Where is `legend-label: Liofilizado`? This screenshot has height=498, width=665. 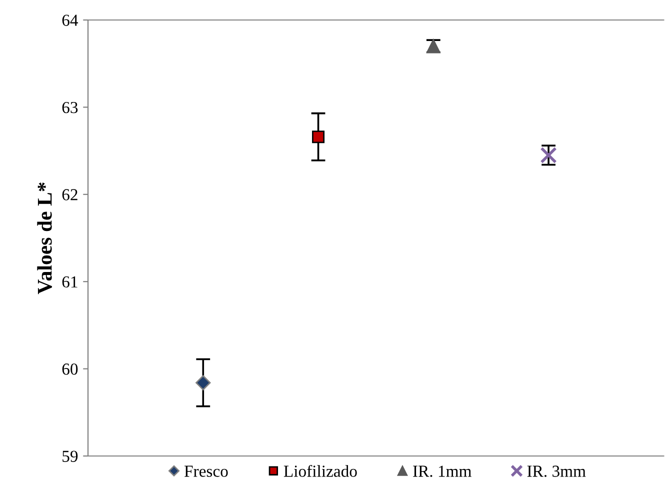 legend-label: Liofilizado is located at coordinates (320, 470).